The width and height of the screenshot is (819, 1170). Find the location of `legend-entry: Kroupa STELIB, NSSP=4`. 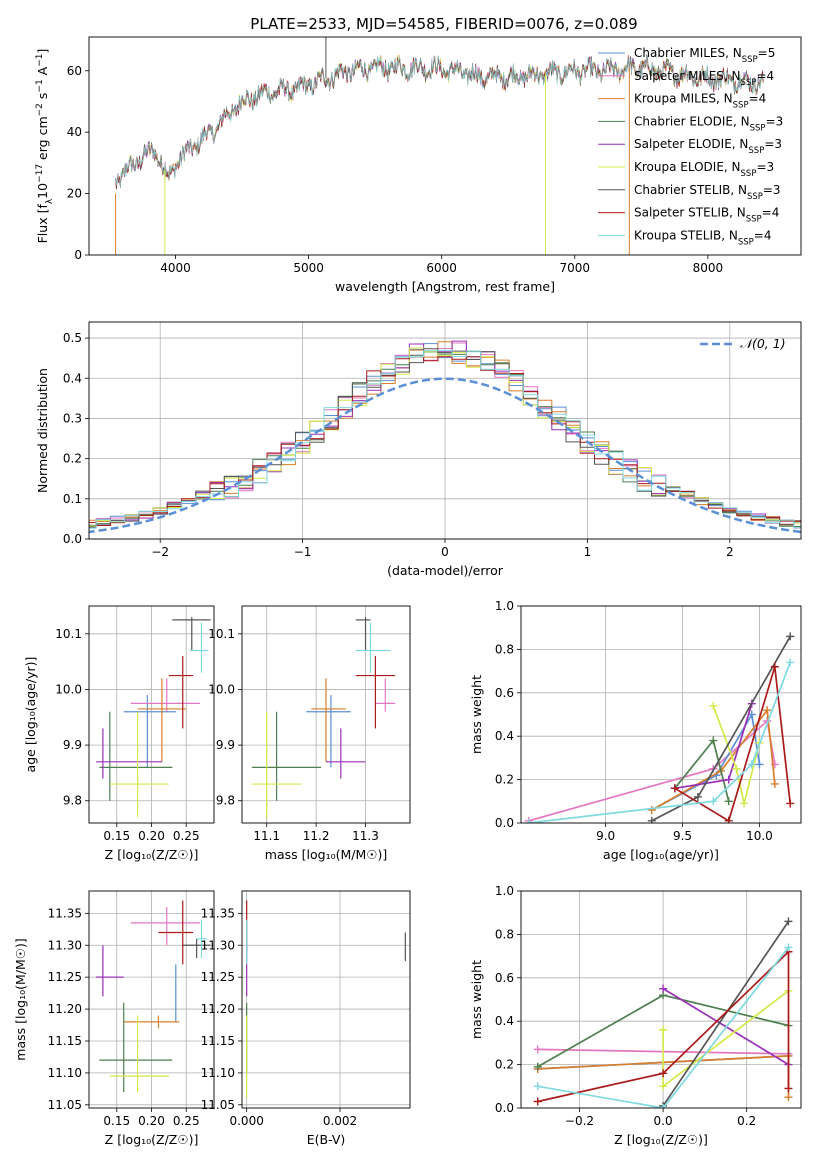

legend-entry: Kroupa STELIB, NSSP=4 is located at coordinates (703, 237).